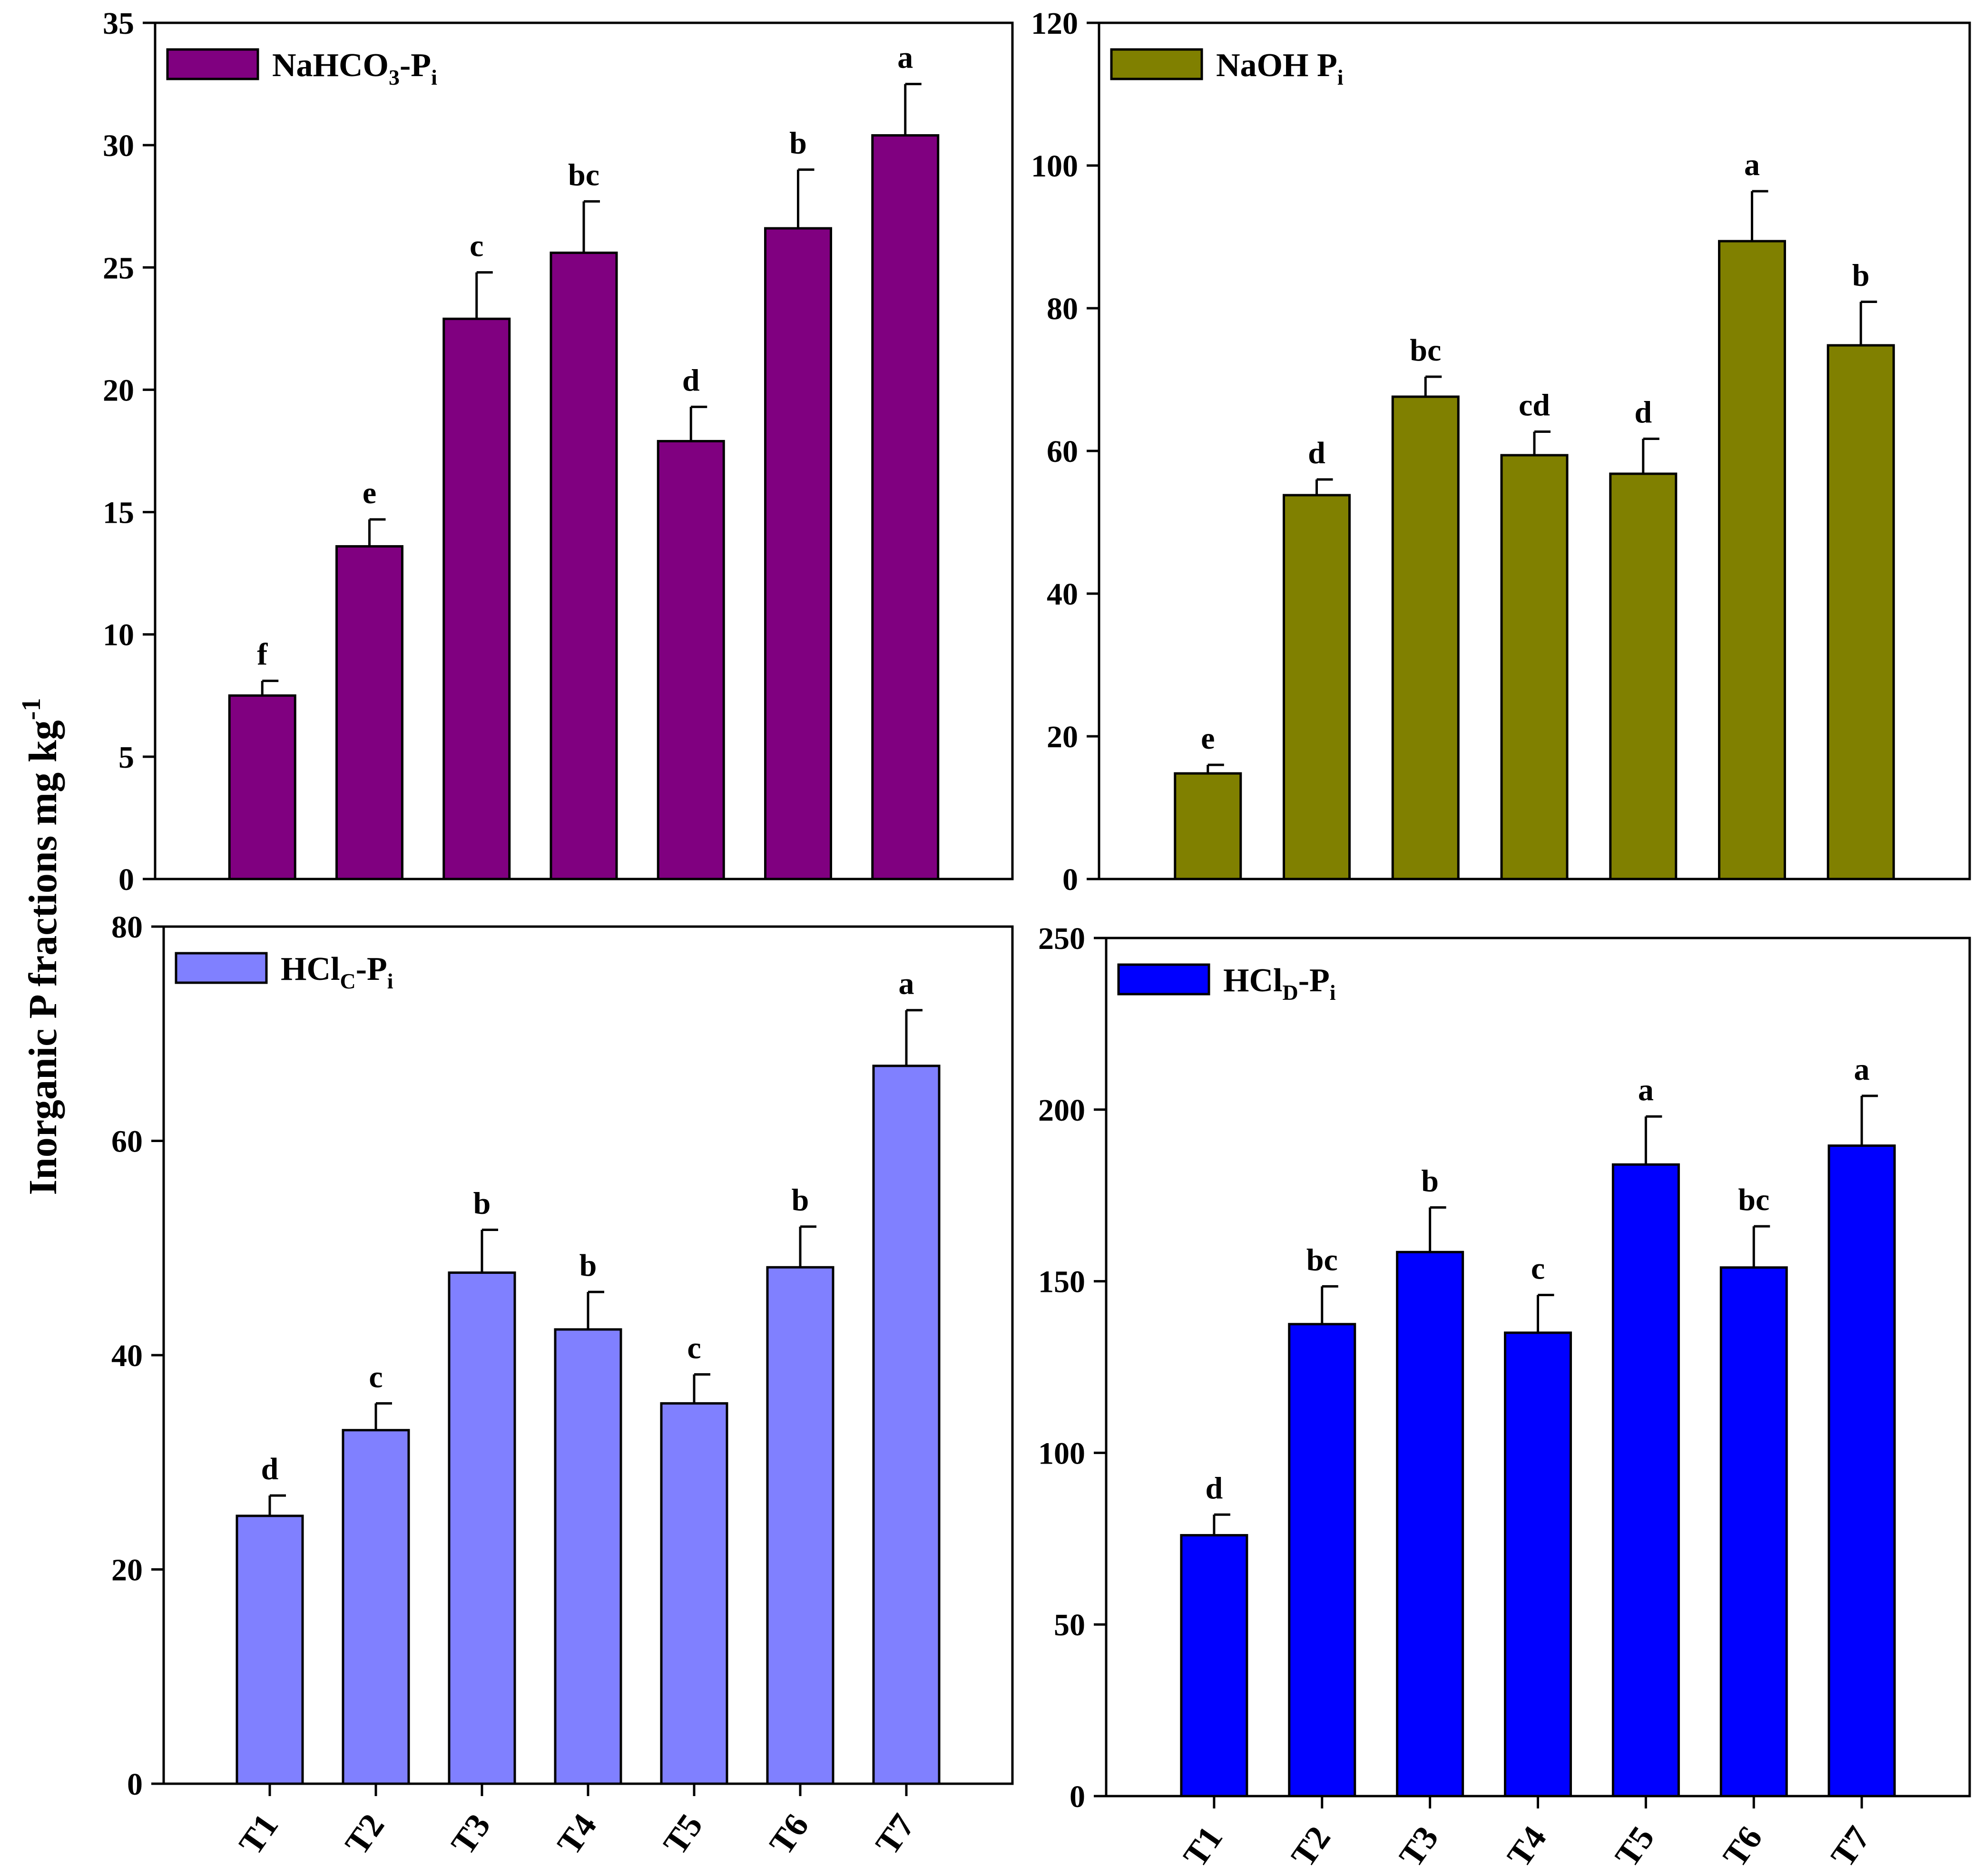  I want to click on y-ticks: 0 20 40 60 80 100 120, so click(1065, 451).